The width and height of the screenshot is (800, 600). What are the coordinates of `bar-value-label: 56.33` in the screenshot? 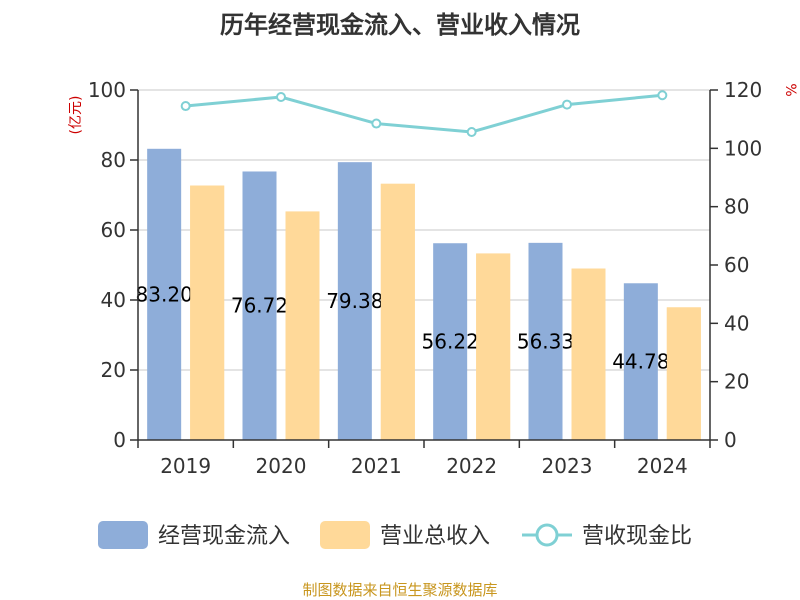 It's located at (545, 341).